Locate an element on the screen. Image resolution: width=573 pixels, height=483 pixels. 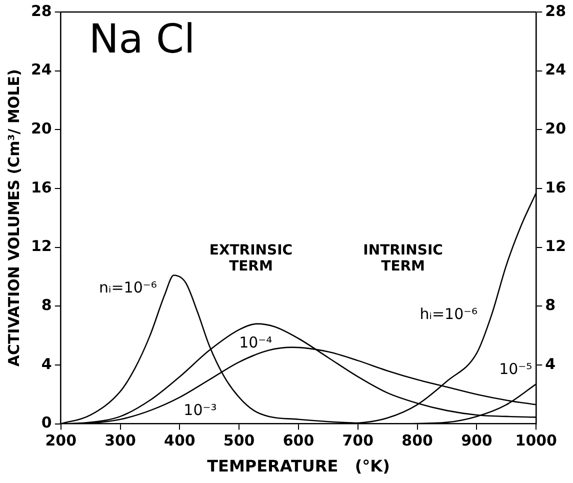
annotation: INTRINSIC TERM is located at coordinates (403, 258).